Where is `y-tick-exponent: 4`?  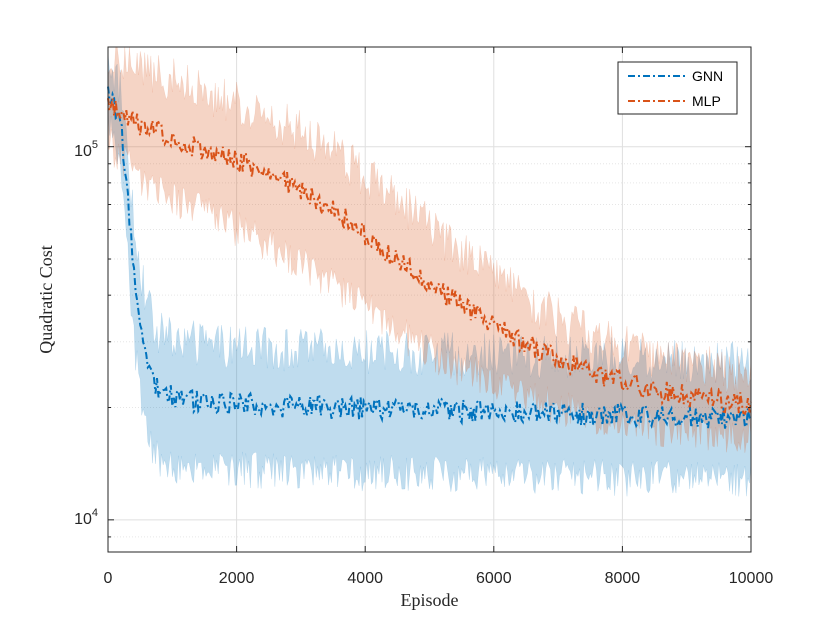
y-tick-exponent: 4 is located at coordinates (95, 513).